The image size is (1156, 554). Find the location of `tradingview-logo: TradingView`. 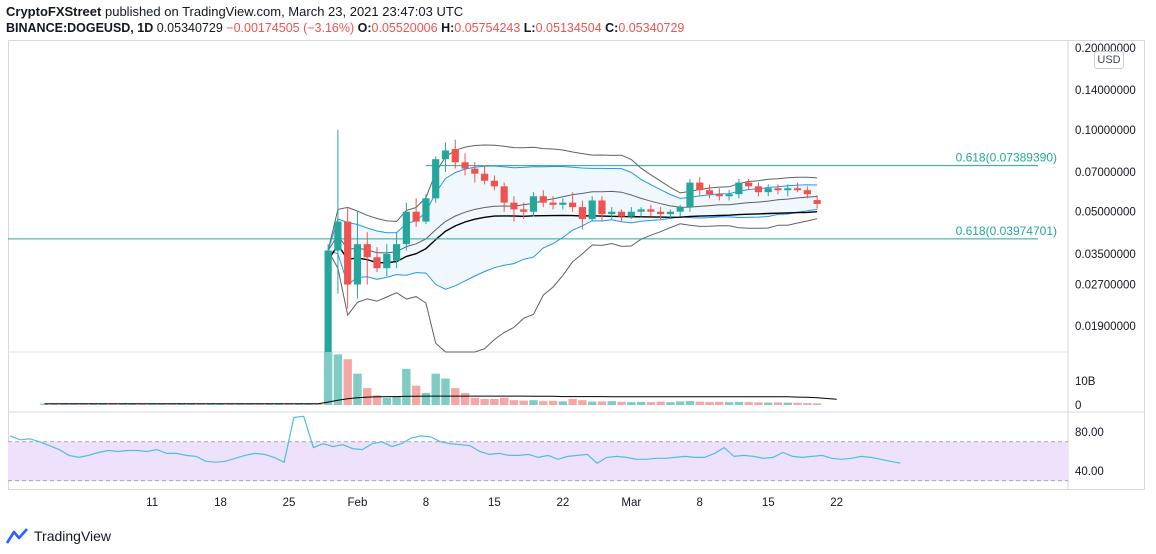

tradingview-logo: TradingView is located at coordinates (58, 536).